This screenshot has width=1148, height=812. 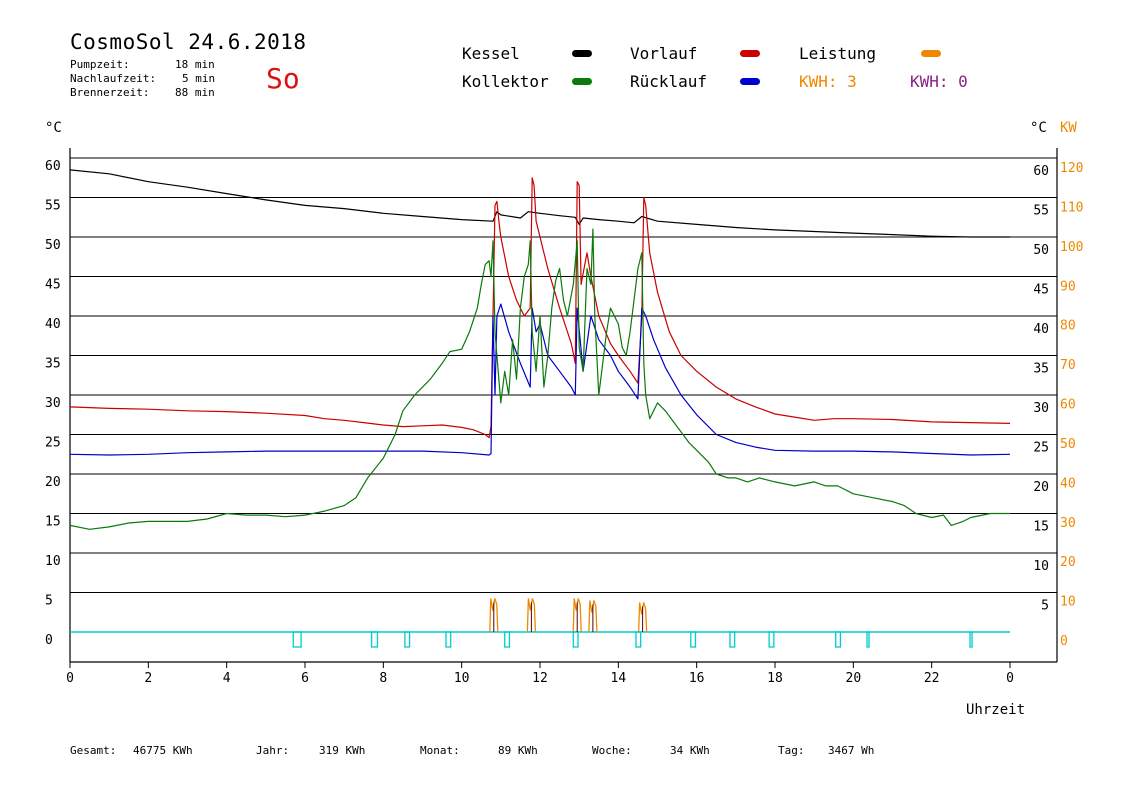 What do you see at coordinates (110, 92) in the screenshot?
I see `brennerzeit-label: Brennerzeit:` at bounding box center [110, 92].